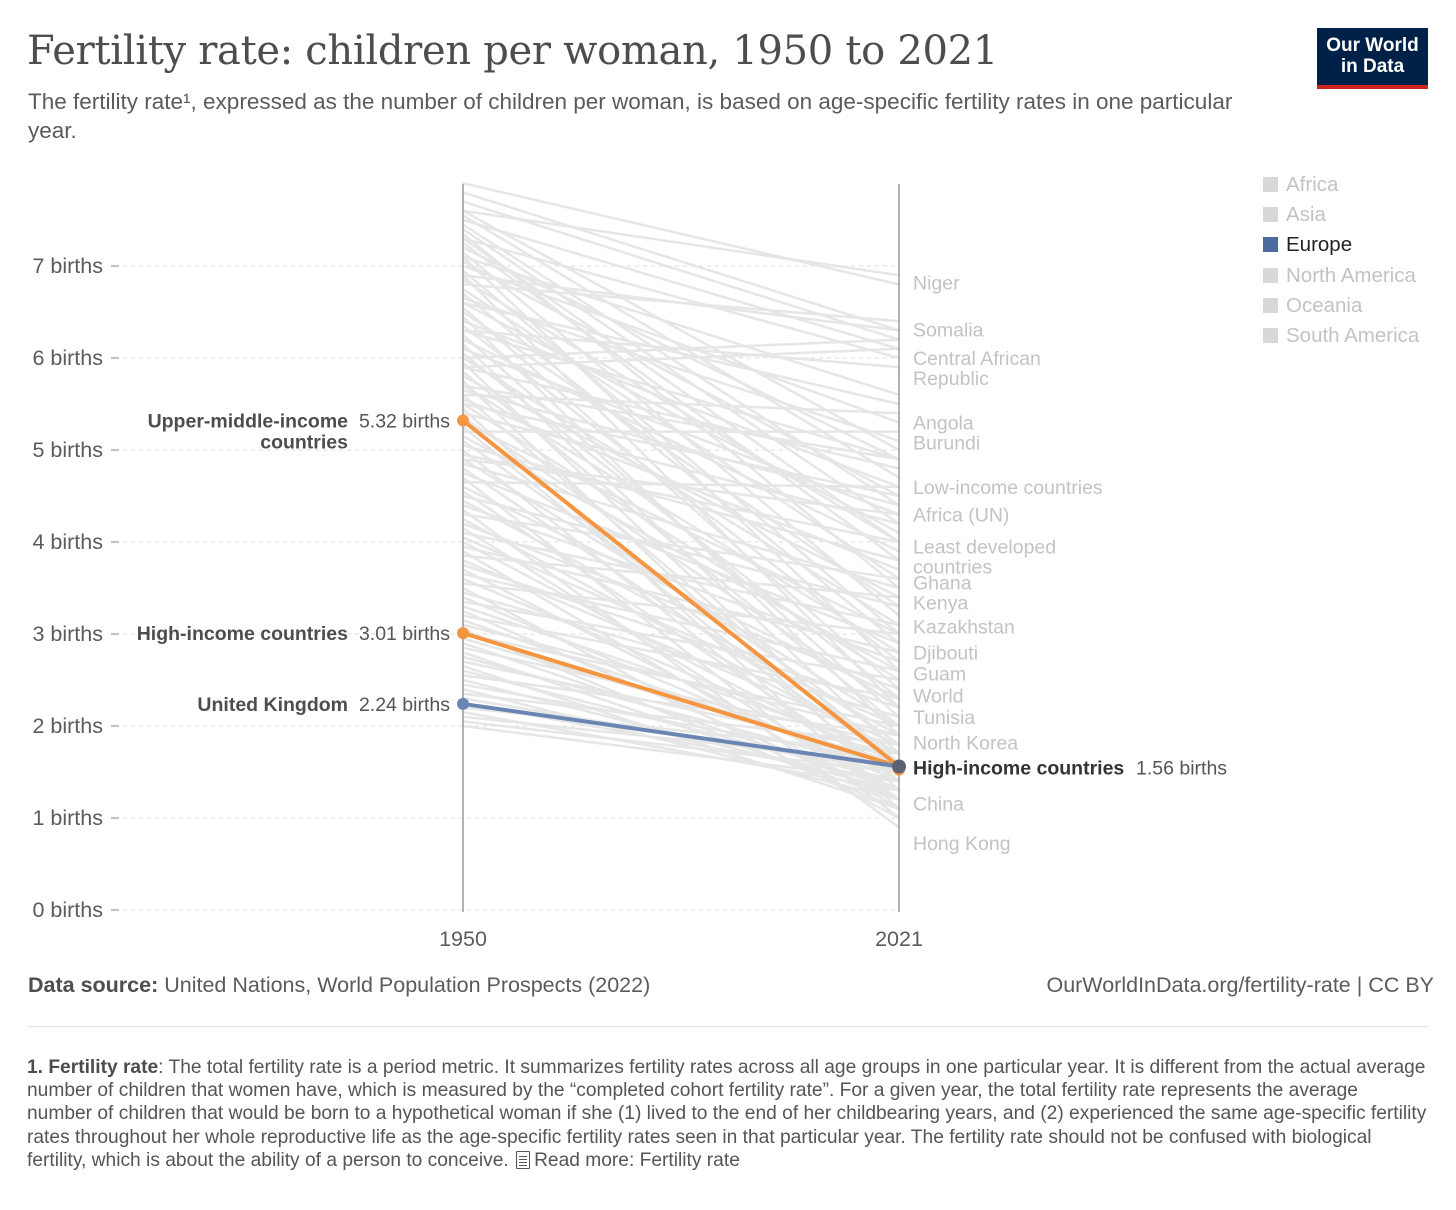 This screenshot has height=1210, width=1456. I want to click on read-more-link: Read more: Fertility rate, so click(637, 1160).